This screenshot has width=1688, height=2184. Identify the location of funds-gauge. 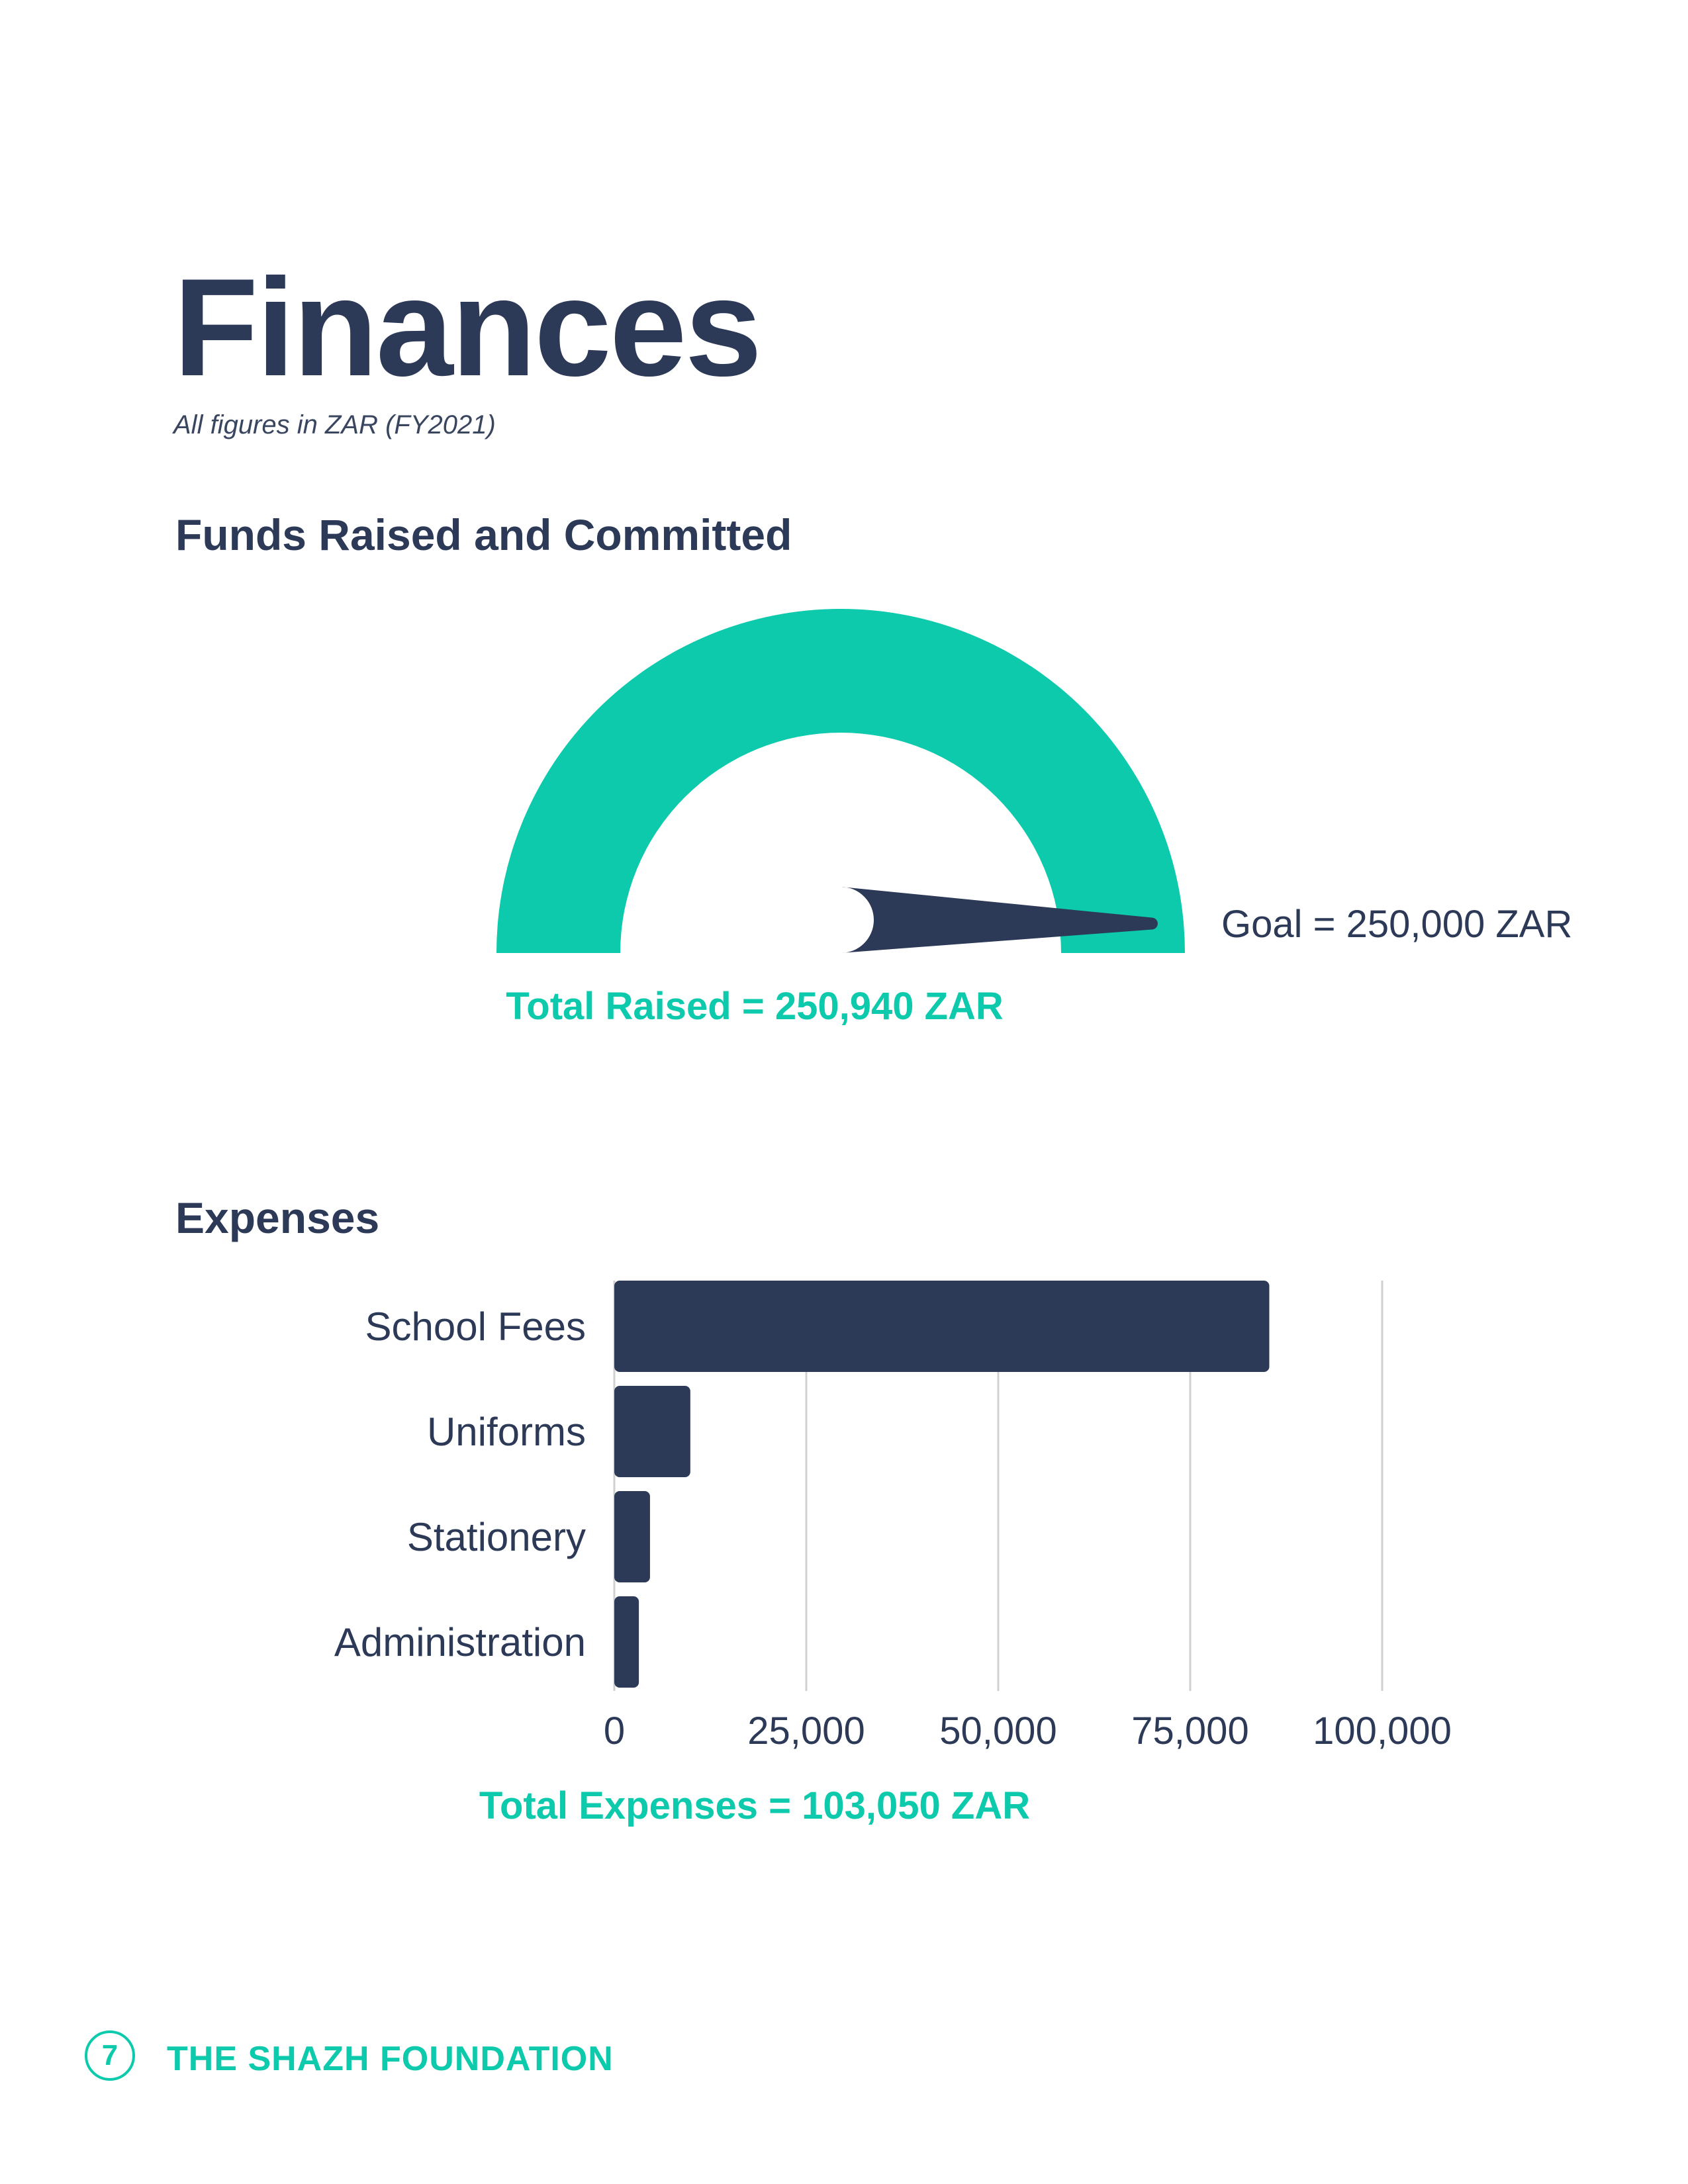
(840, 781).